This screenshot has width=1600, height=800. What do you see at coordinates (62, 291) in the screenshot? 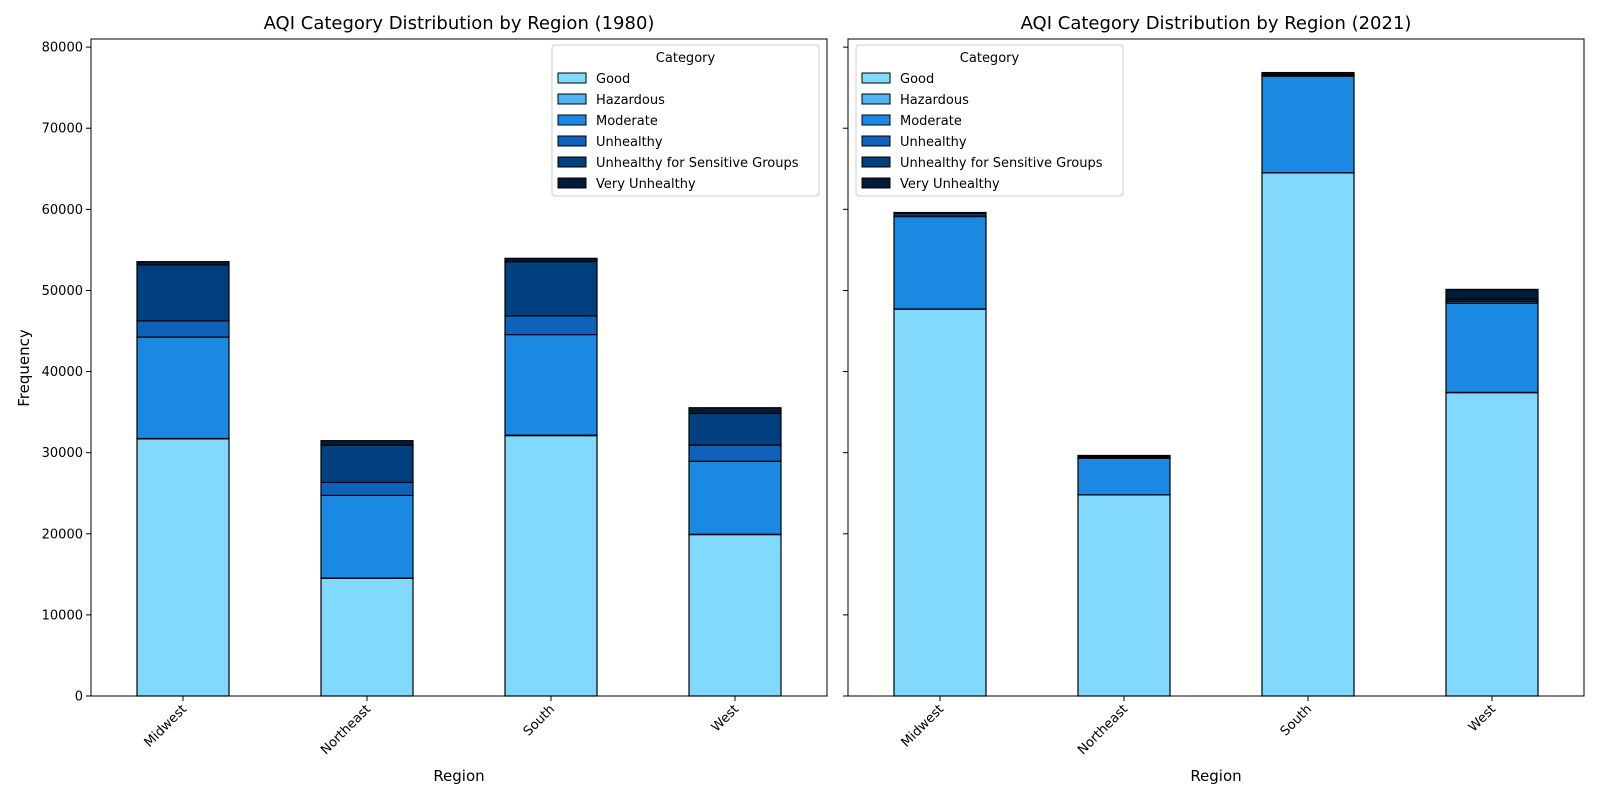
I see `y-tick-label: 50000` at bounding box center [62, 291].